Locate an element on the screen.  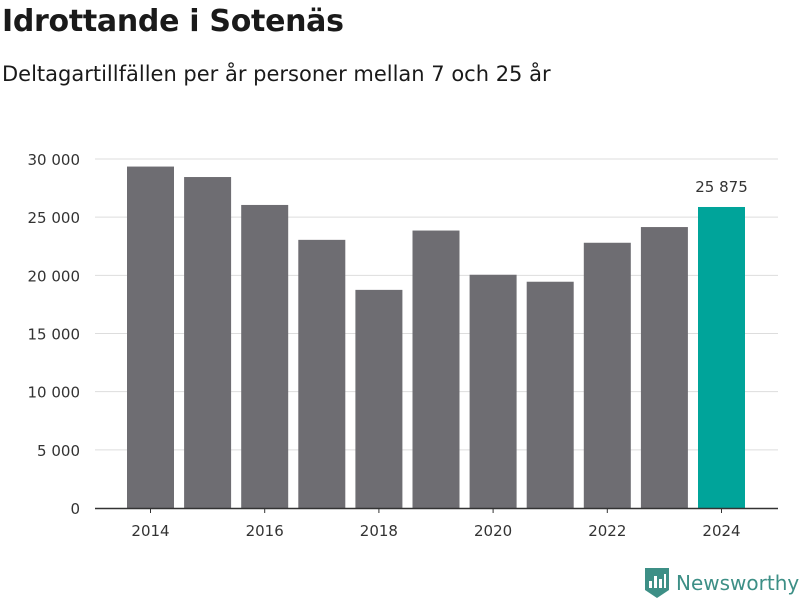
y-tick-label: 20 000 is located at coordinates (54, 276).